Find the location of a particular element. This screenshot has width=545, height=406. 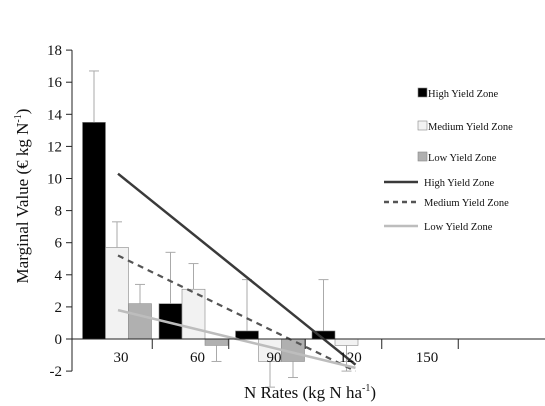

x-axis-title-end: ) is located at coordinates (373, 392).